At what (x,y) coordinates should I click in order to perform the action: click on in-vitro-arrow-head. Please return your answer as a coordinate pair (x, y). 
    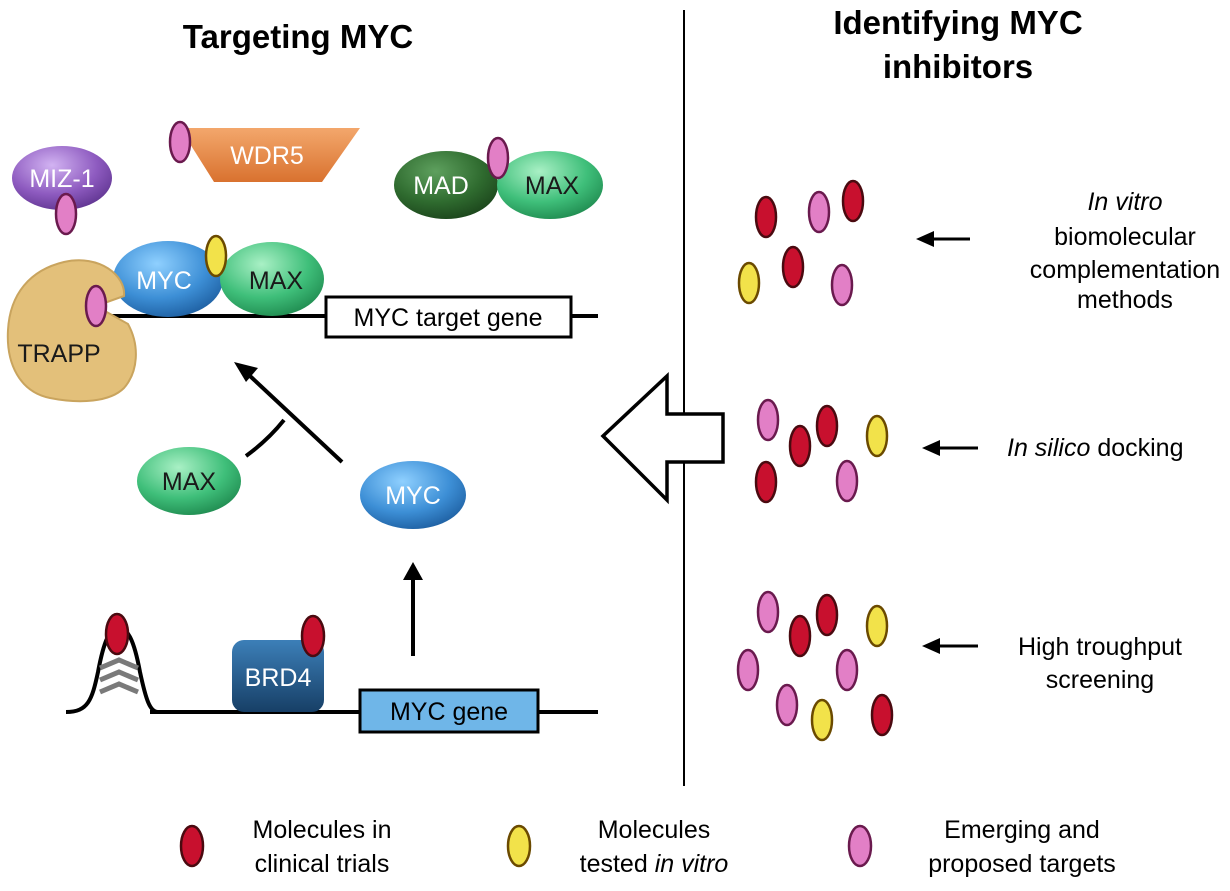
    Looking at the image, I should click on (925, 239).